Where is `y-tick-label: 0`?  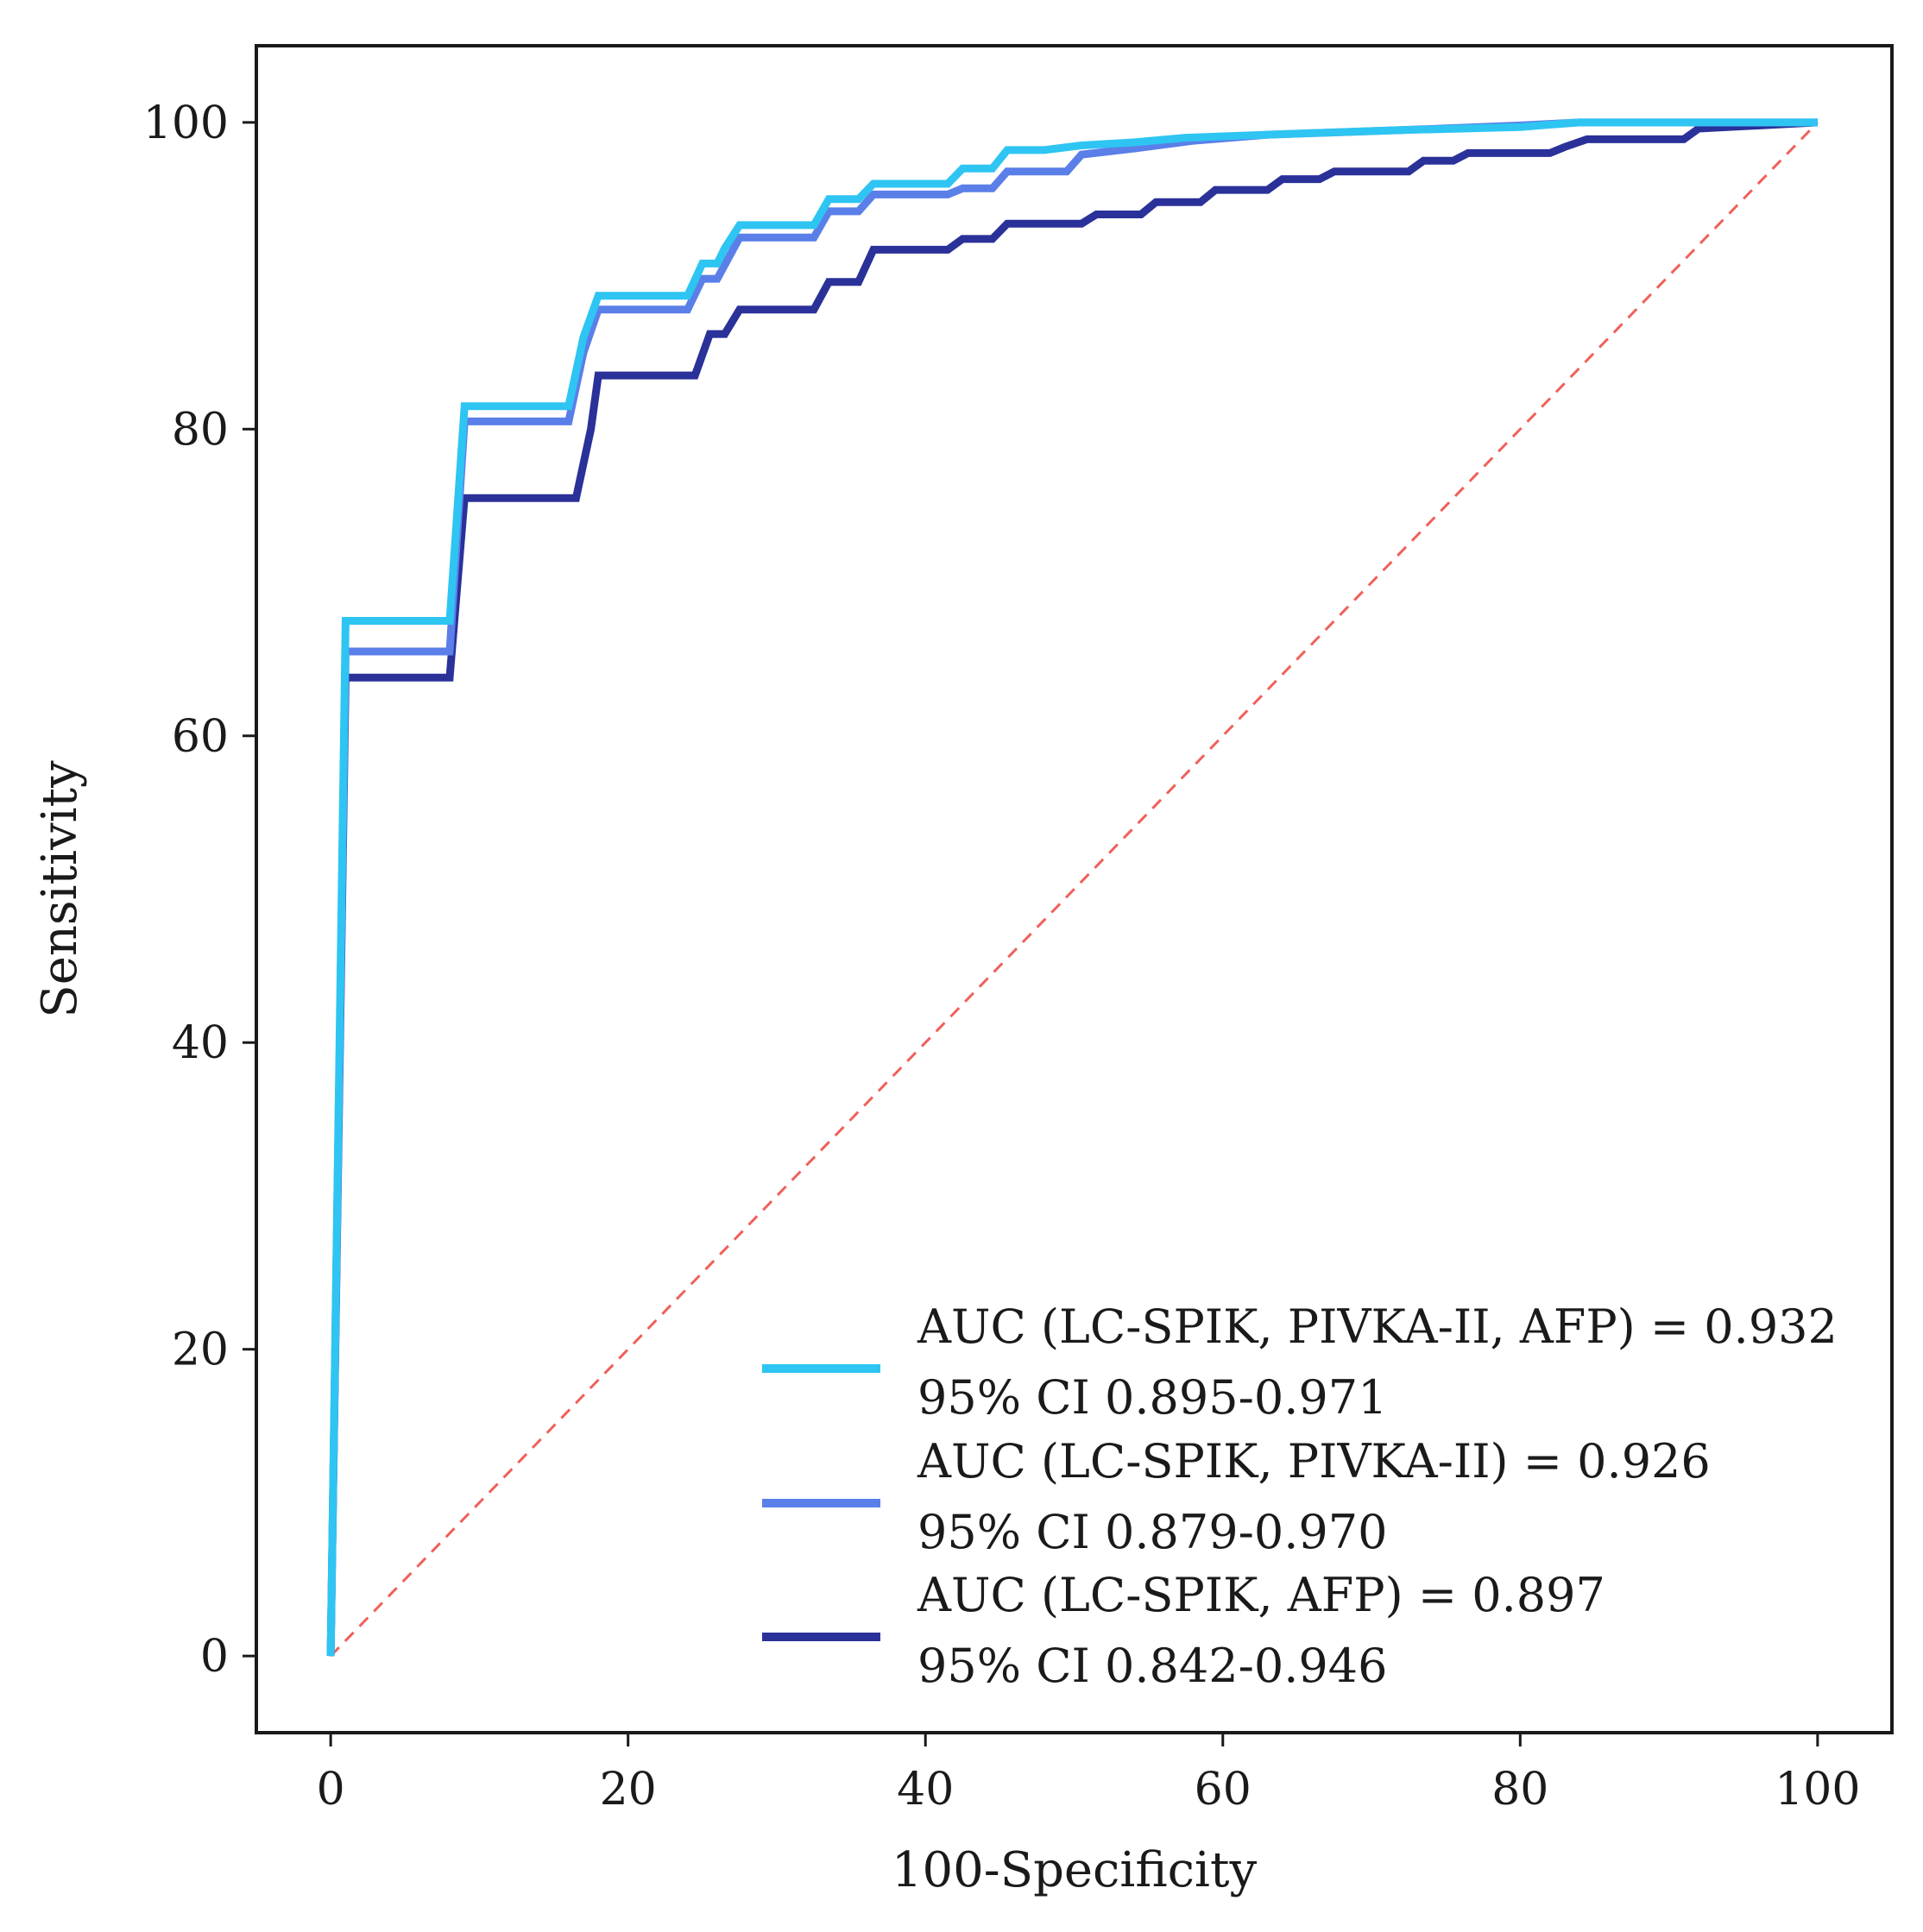 y-tick-label: 0 is located at coordinates (215, 1657).